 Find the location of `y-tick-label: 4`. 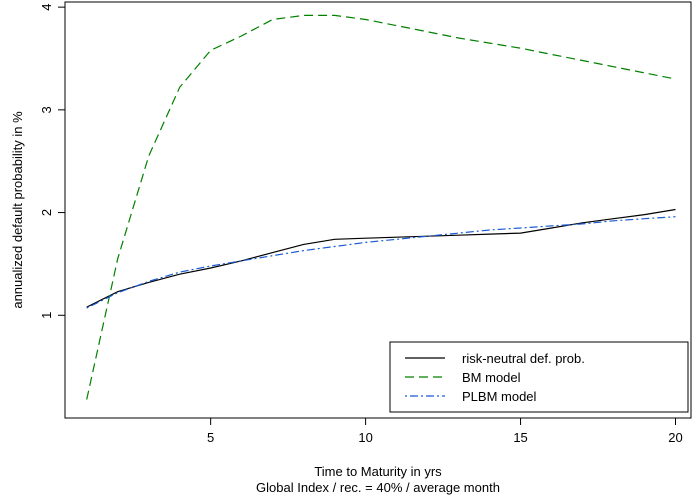

y-tick-label: 4 is located at coordinates (46, 7).